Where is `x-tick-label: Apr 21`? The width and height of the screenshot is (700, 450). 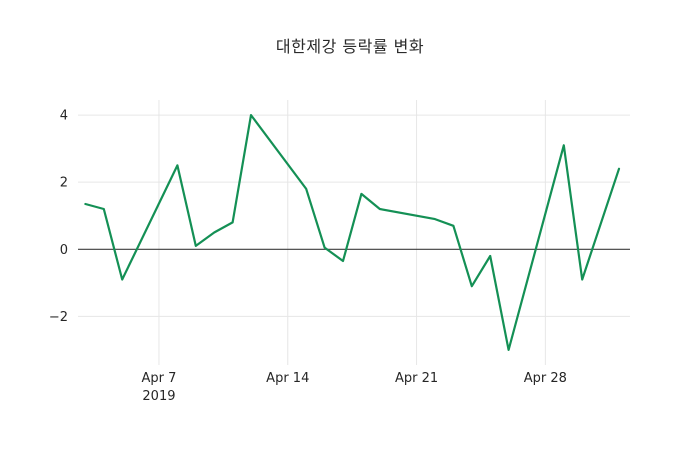 x-tick-label: Apr 21 is located at coordinates (416, 378).